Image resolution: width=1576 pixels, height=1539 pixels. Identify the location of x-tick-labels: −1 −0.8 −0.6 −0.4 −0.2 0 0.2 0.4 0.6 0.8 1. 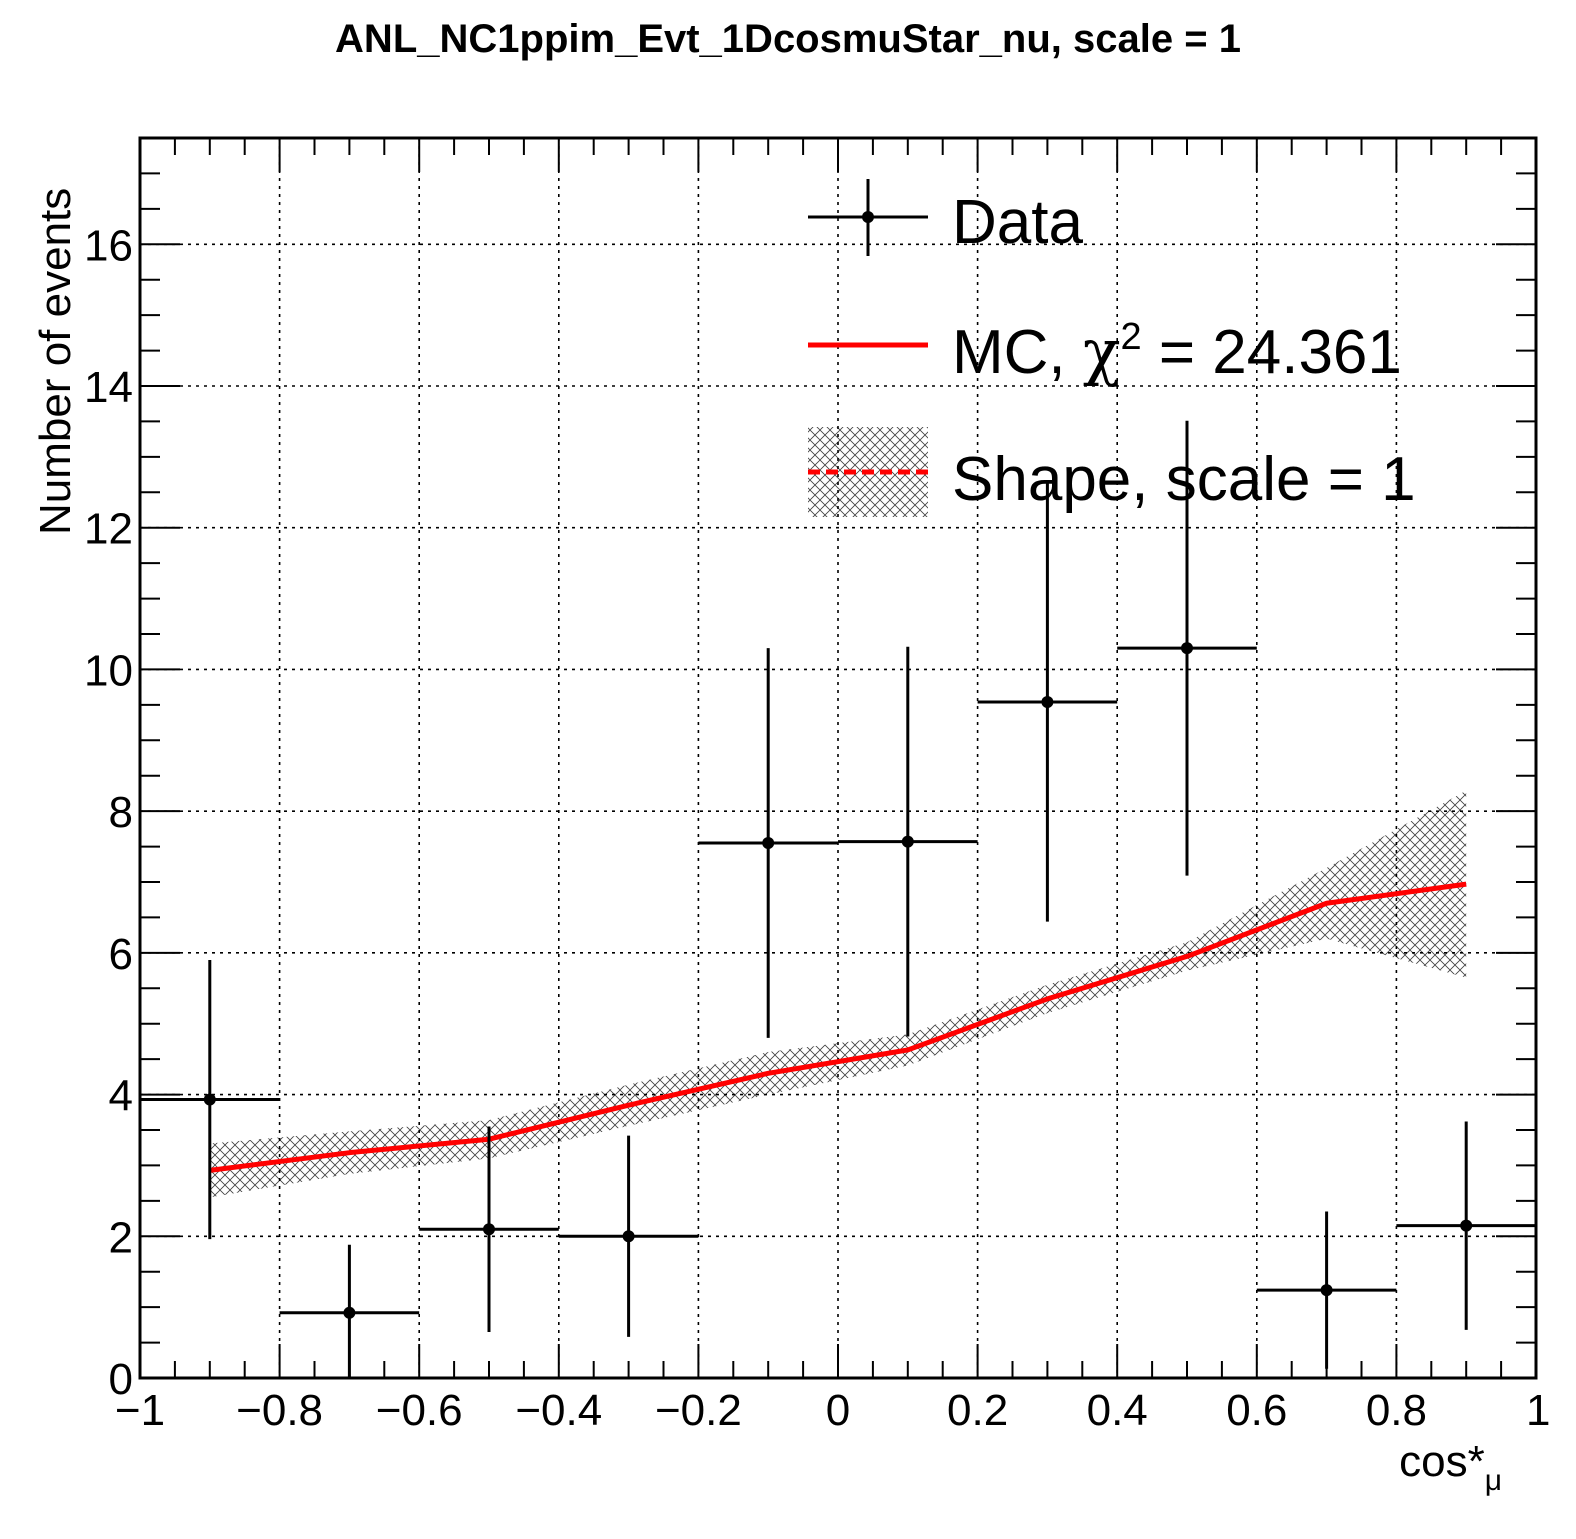
(833, 1410).